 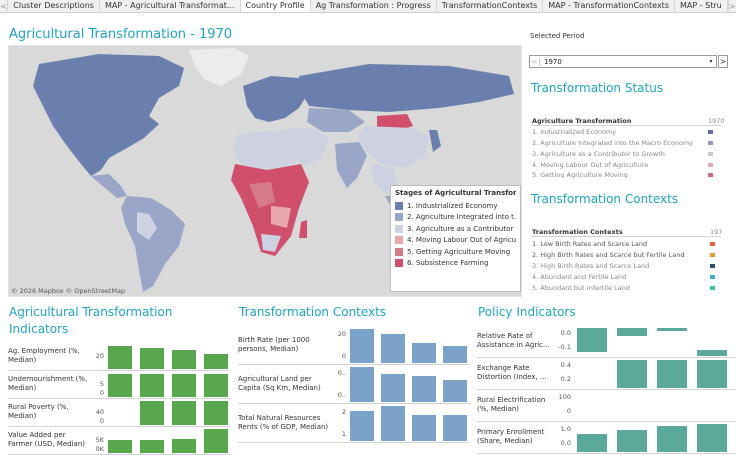 I want to click on legend-label: 1. Industrialized Economy, so click(x=452, y=205).